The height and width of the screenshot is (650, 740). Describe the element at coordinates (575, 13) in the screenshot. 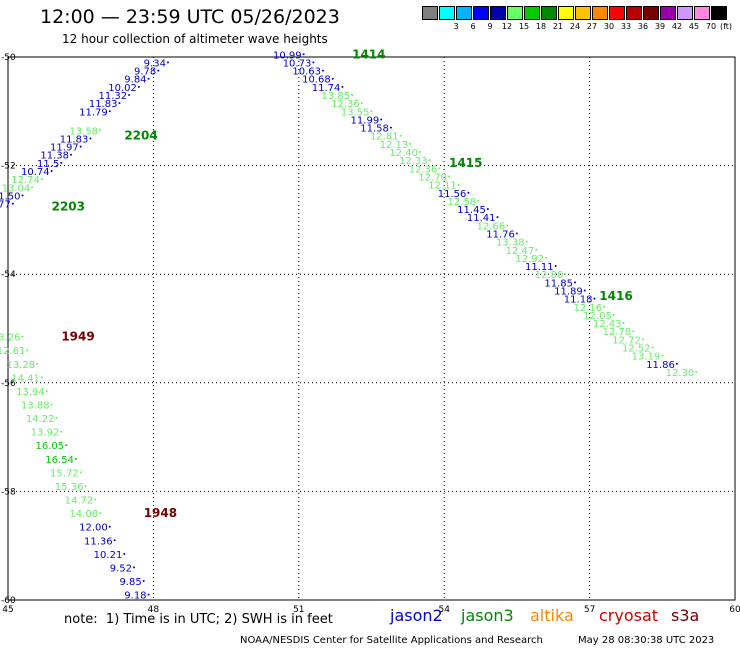

I see `color-legend` at that location.